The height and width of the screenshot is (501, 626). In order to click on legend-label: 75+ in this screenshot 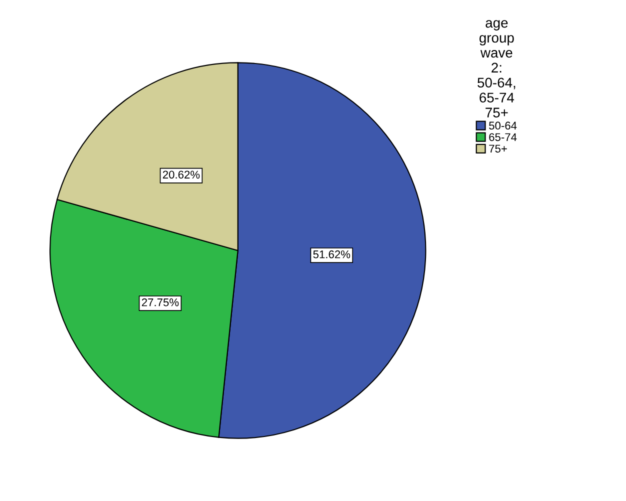, I will do `click(498, 148)`.